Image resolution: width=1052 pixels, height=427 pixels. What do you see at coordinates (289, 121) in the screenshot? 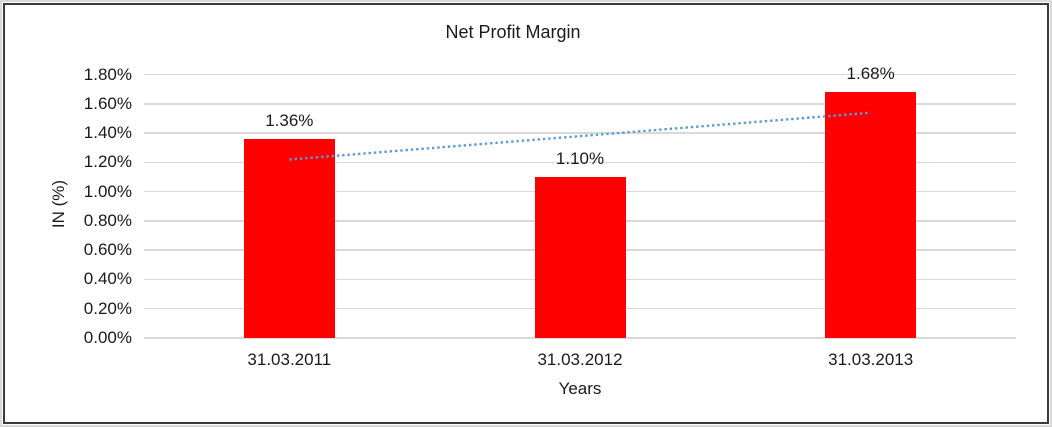
I see `bar-value-label: 1.36%` at bounding box center [289, 121].